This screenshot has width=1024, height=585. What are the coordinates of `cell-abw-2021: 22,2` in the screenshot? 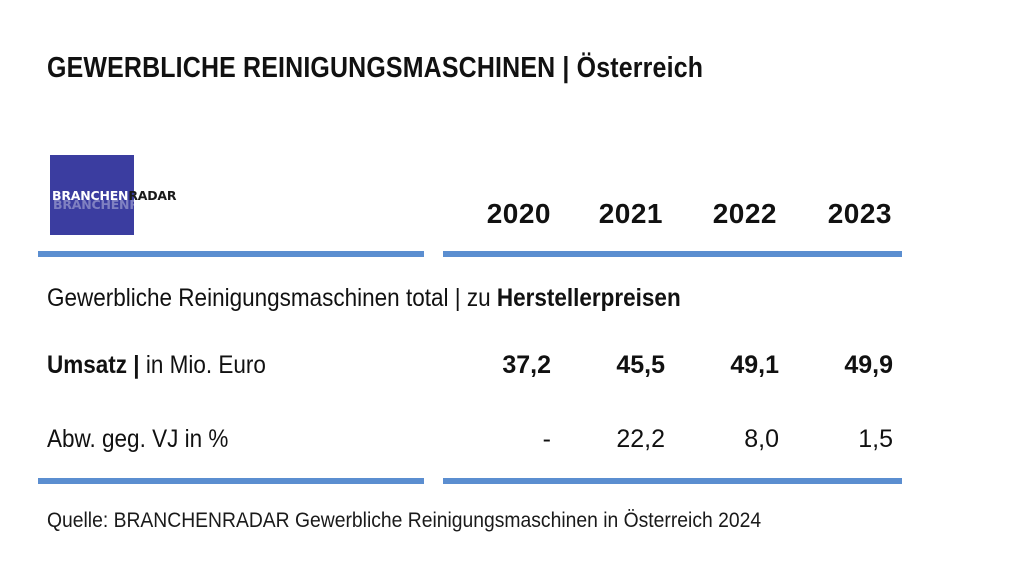 It's located at (640, 439).